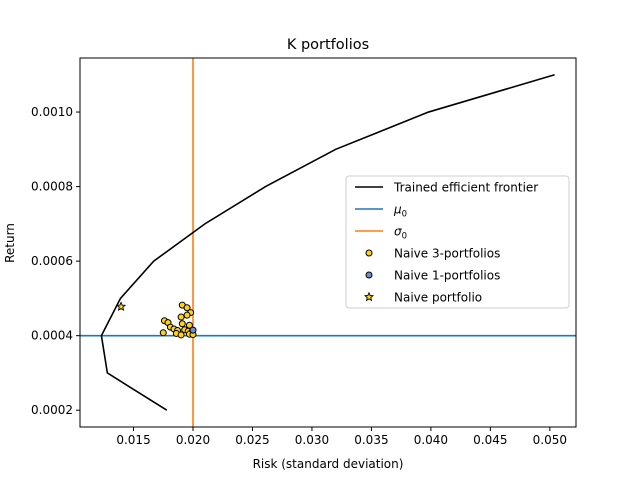 The height and width of the screenshot is (480, 640). Describe the element at coordinates (465, 188) in the screenshot. I see `legend-label-trained-efficient-frontier: Trained efficient frontier` at that location.